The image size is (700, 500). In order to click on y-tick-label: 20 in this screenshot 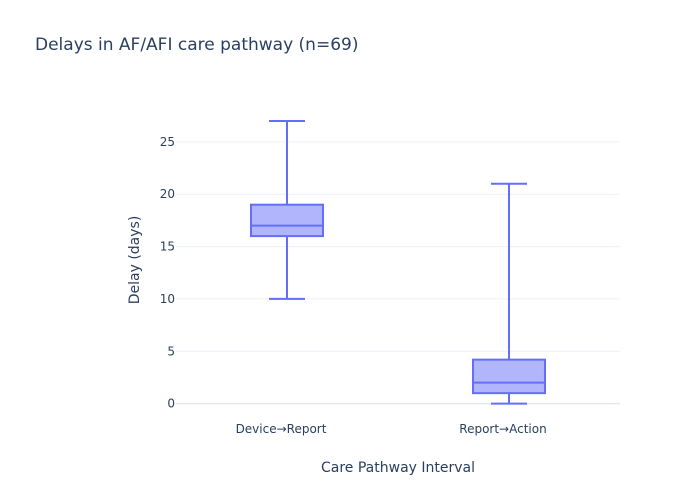, I will do `click(167, 194)`.